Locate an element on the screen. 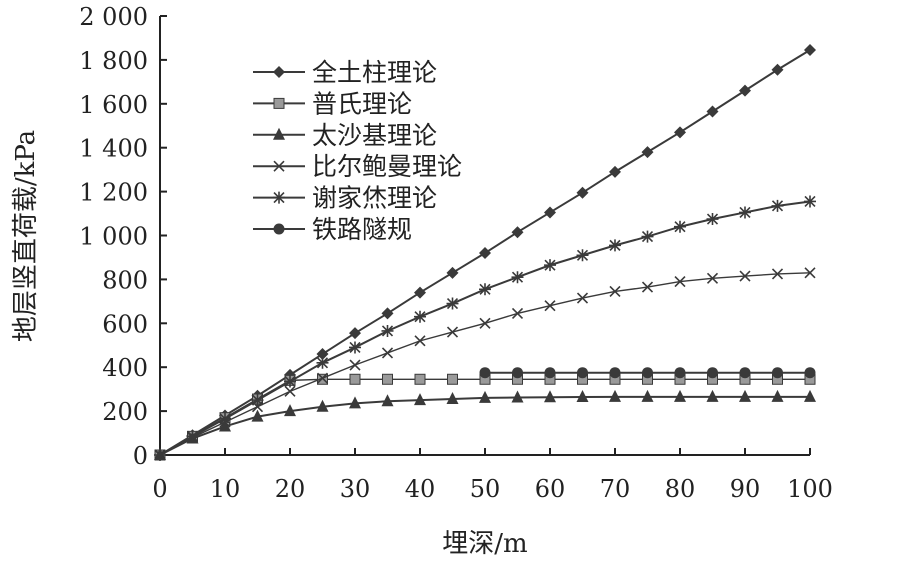 The width and height of the screenshot is (904, 568). y-tick-label: 1 600 is located at coordinates (113, 105).